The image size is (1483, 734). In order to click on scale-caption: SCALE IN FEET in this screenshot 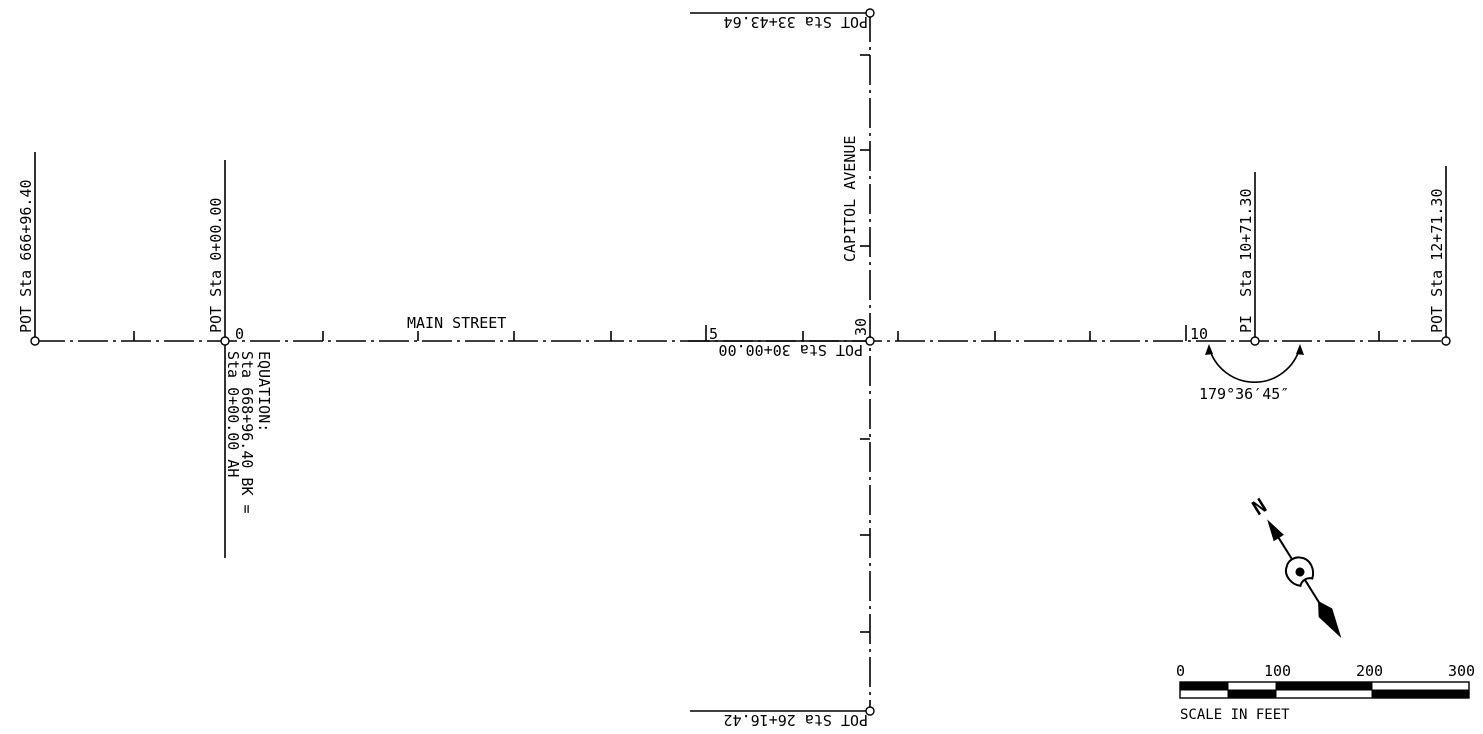, I will do `click(1235, 715)`.